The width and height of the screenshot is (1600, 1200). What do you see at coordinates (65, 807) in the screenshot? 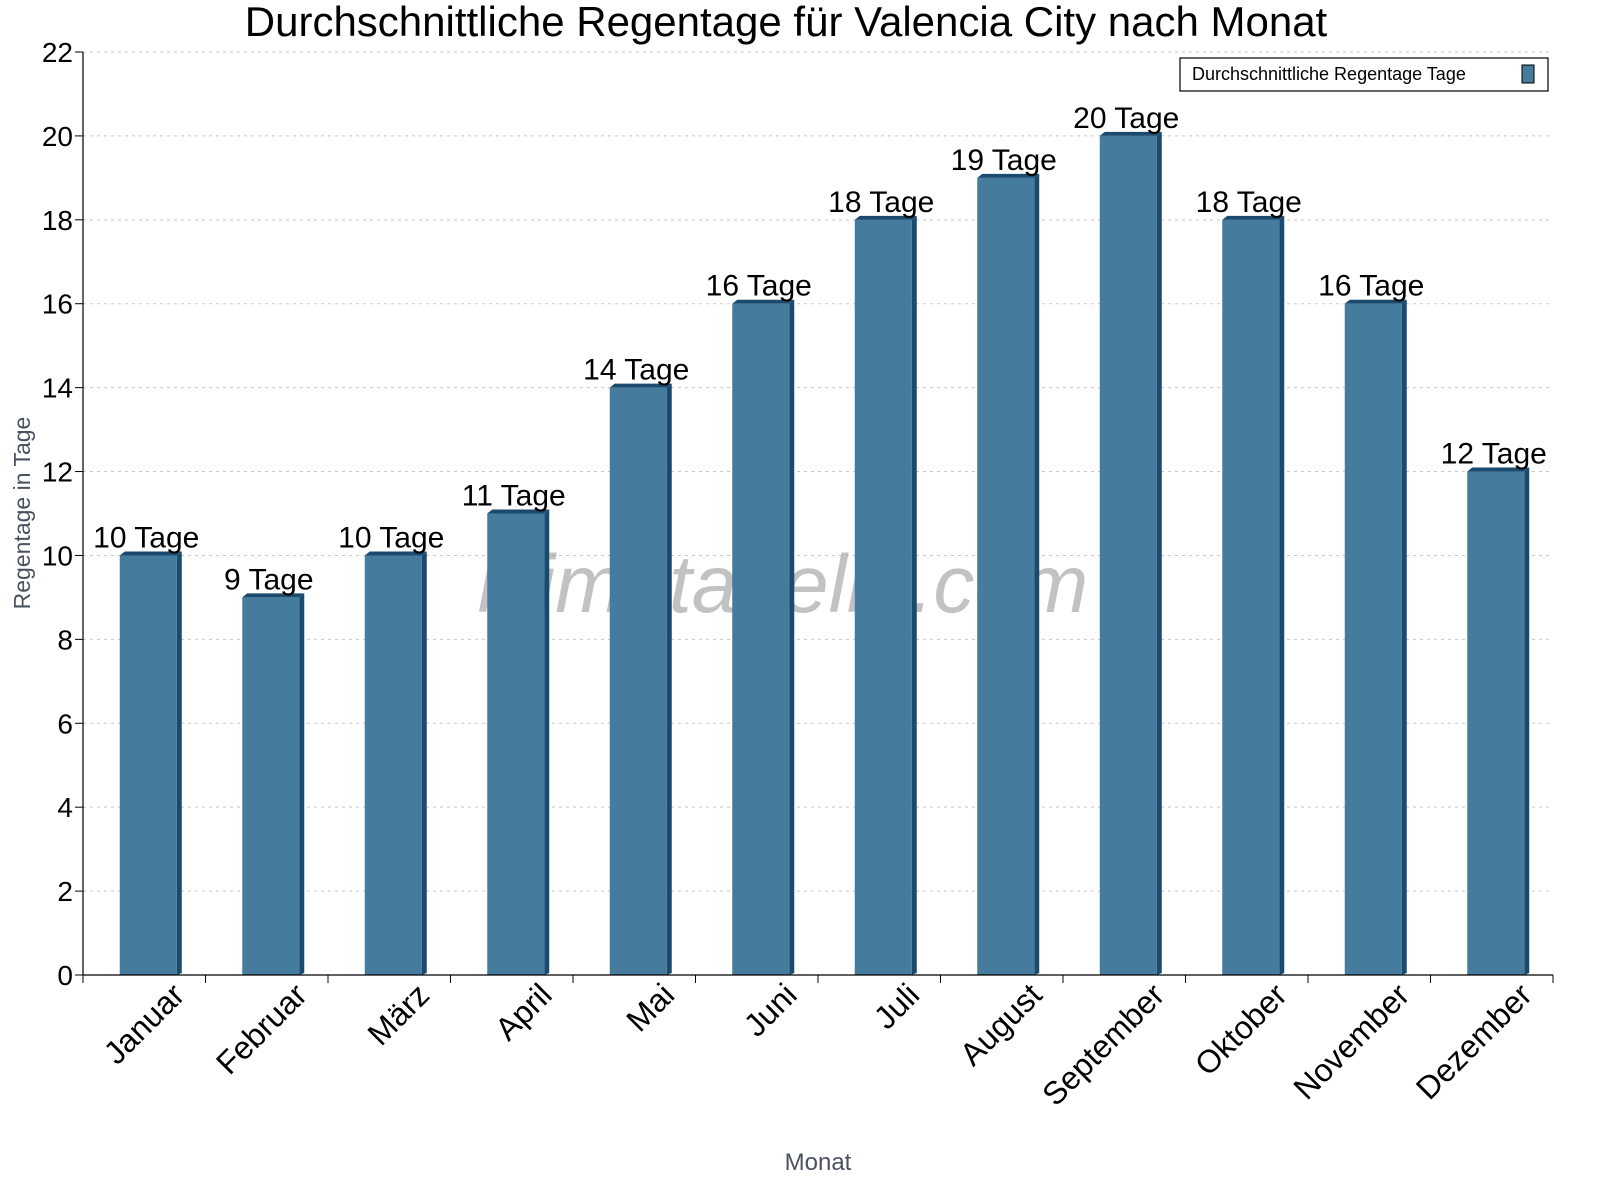
I see `y-tick-label: 4` at bounding box center [65, 807].